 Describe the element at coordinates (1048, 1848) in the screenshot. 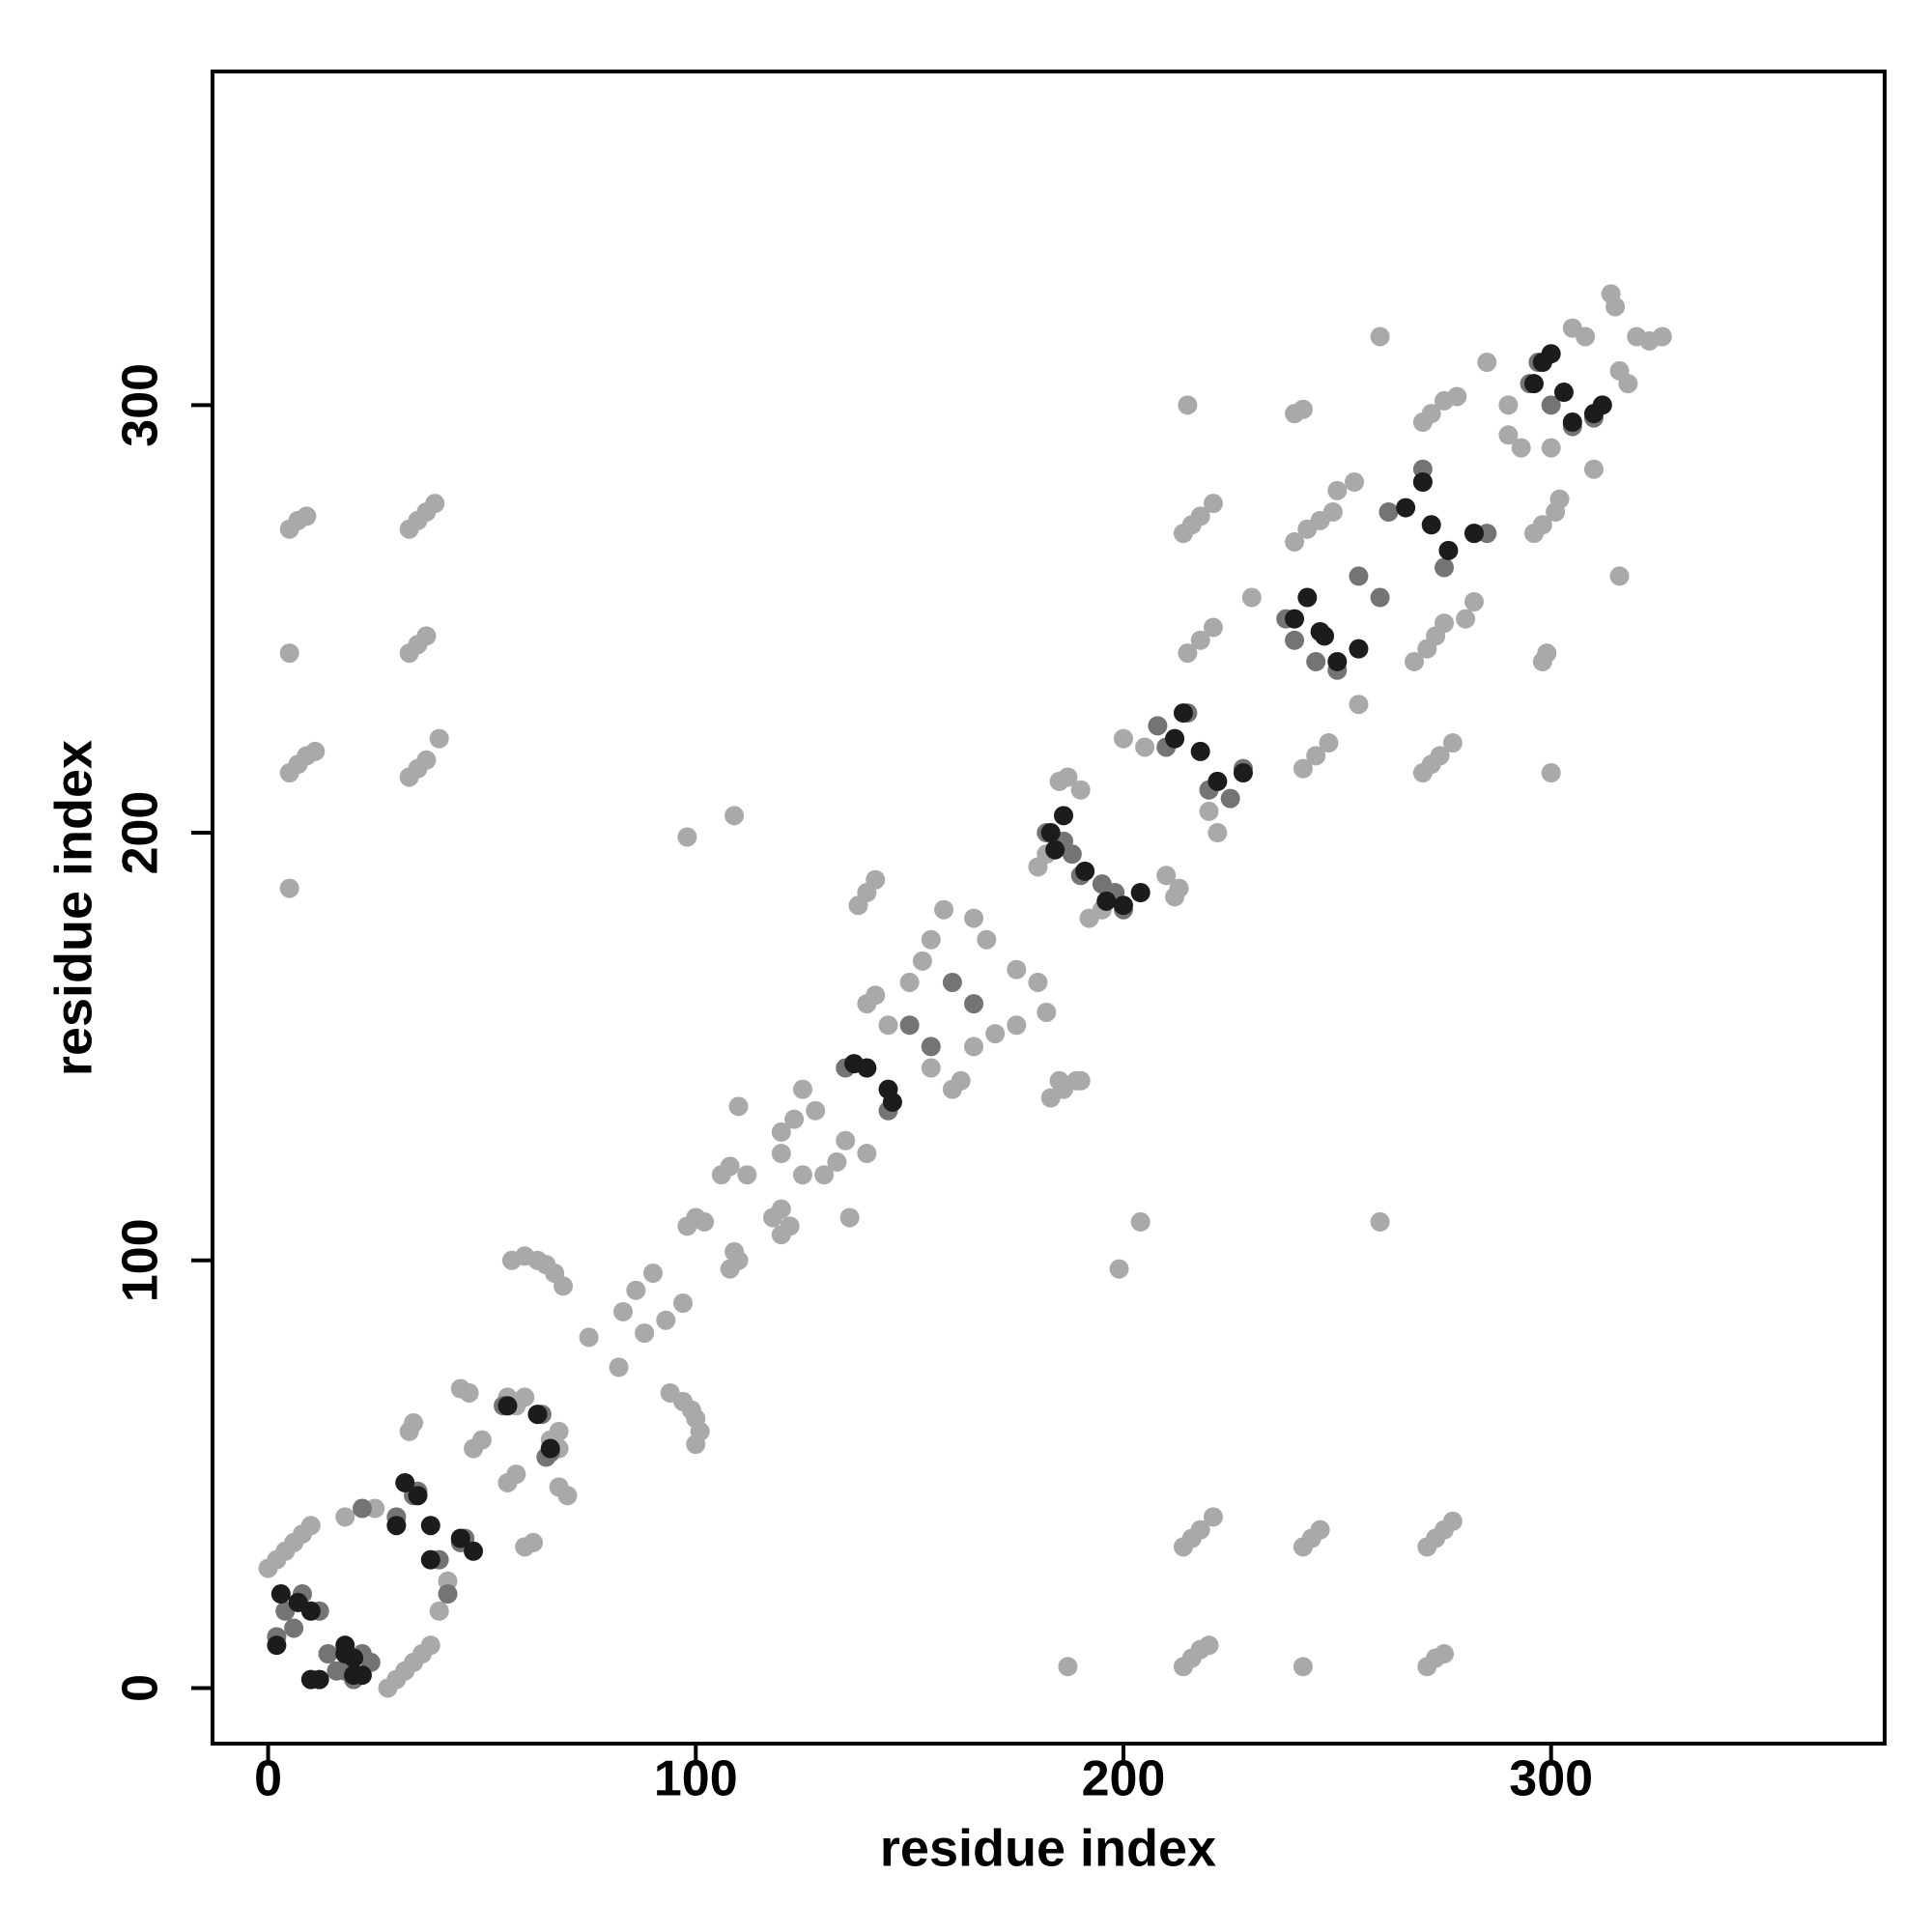

I see `x-axis-title: residue index` at that location.